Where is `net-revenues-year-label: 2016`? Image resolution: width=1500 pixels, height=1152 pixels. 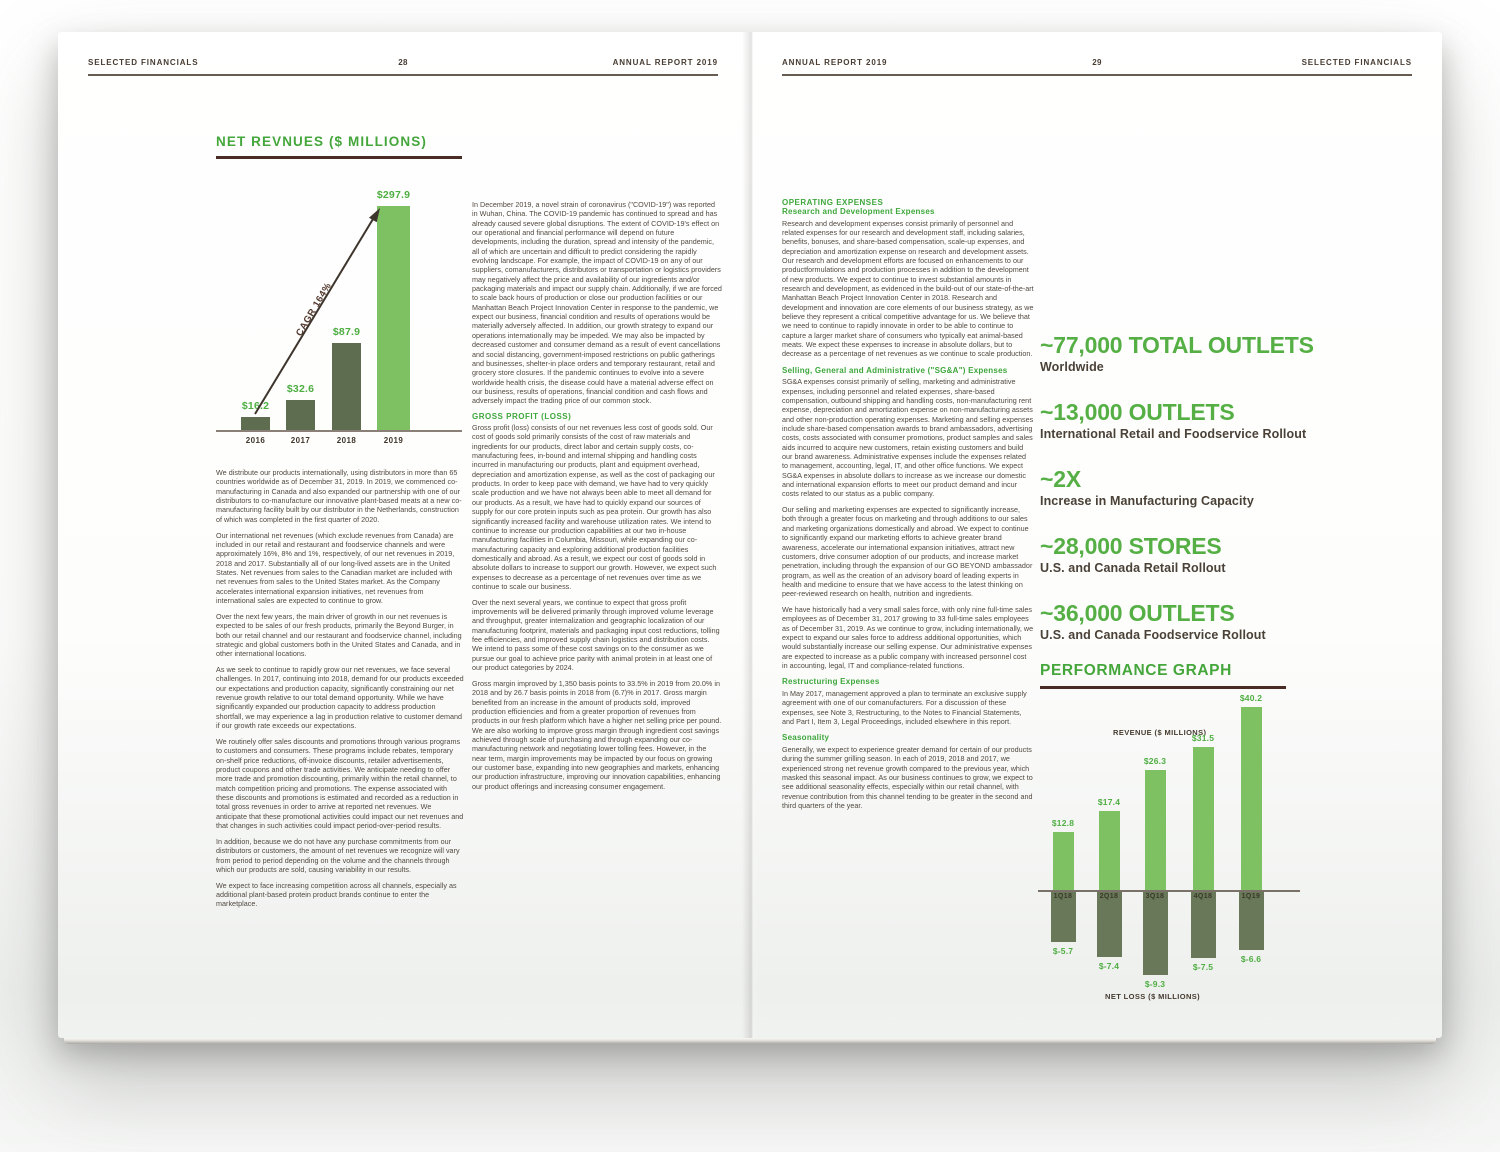
net-revenues-year-label: 2016 is located at coordinates (255, 440).